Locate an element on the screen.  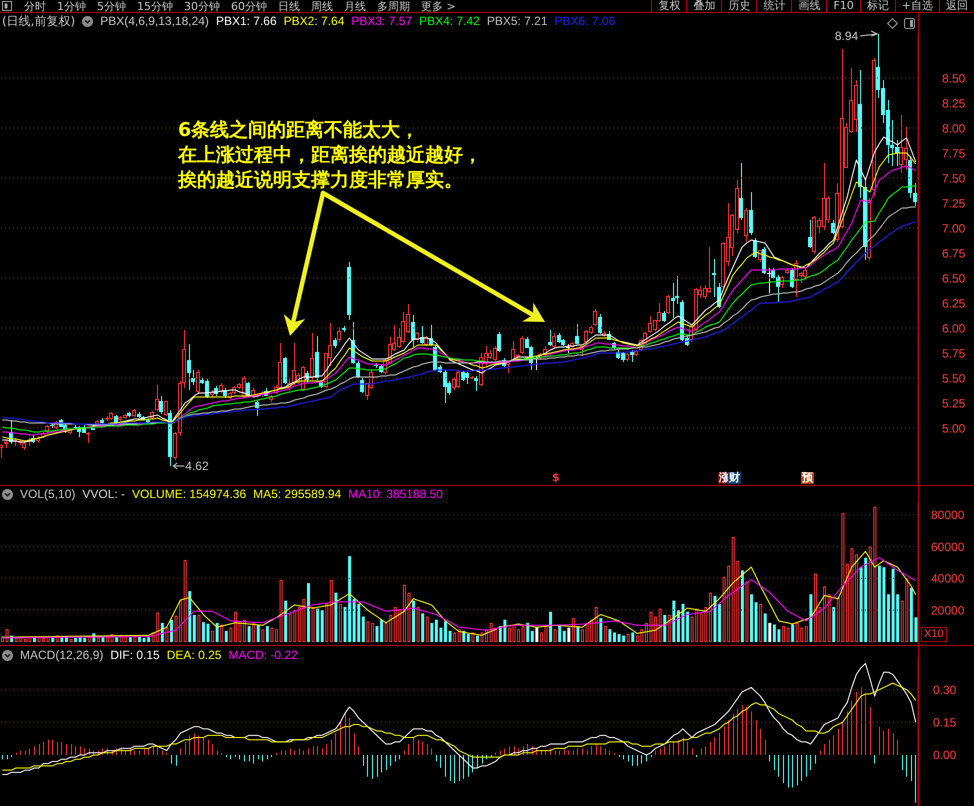
y-tick-label: 6.75 is located at coordinates (954, 253).